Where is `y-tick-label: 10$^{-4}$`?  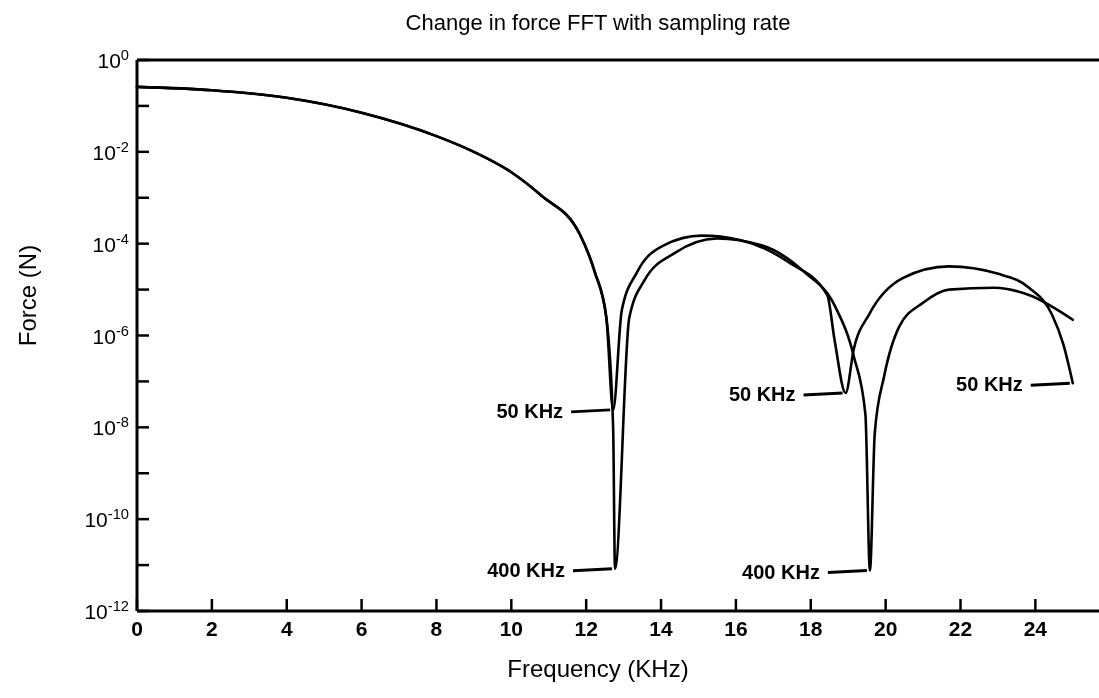
y-tick-label: 10$^{-4}$ is located at coordinates (110, 243).